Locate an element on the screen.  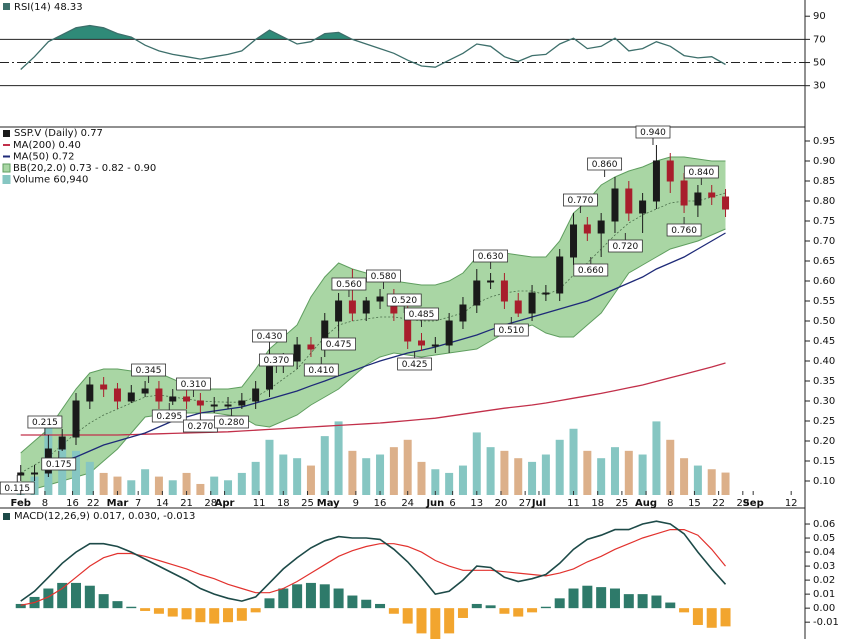
x-tick-label: May is located at coordinates (328, 503).